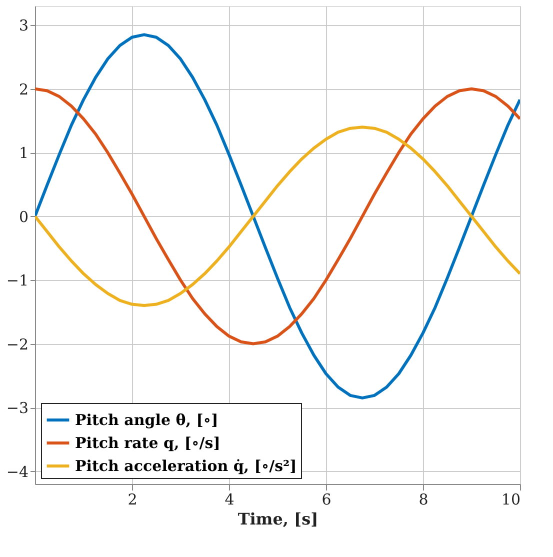 The image size is (553, 557). I want to click on x-tick-label: 10, so click(510, 499).